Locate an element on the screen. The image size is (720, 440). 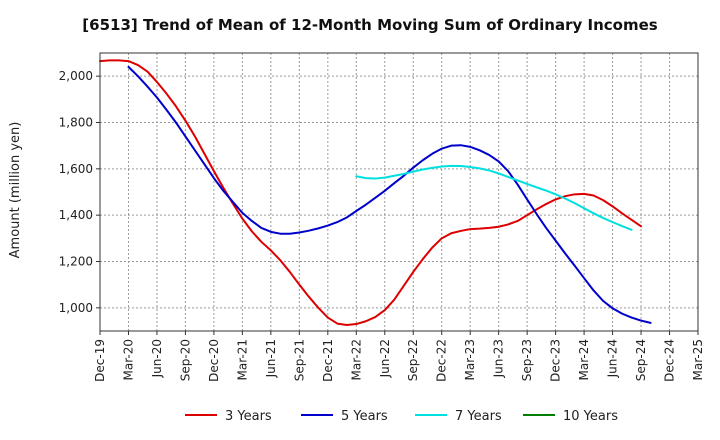
legend: 3 Years 5 Years 7 Years 10 Years is located at coordinates (401, 416).